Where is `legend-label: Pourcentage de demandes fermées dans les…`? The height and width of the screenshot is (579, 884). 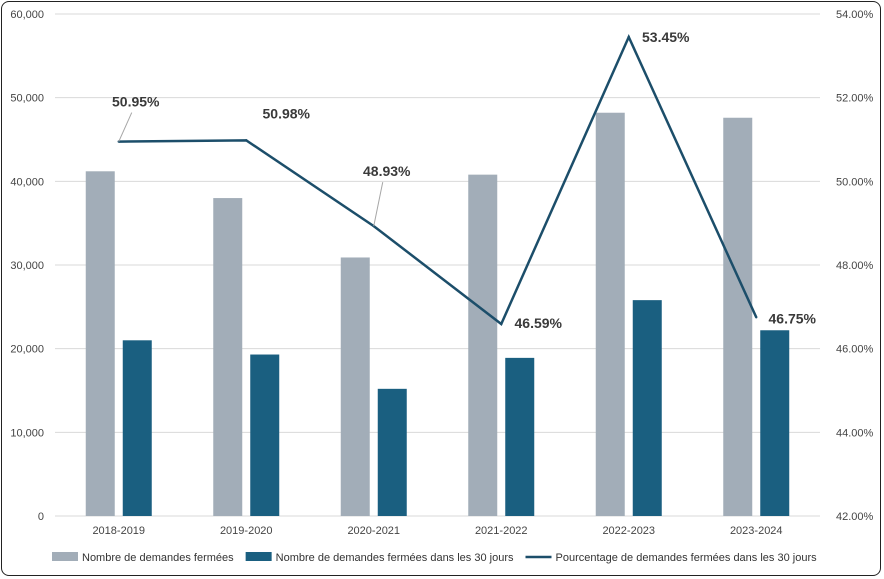 legend-label: Pourcentage de demandes fermées dans les… is located at coordinates (687, 558).